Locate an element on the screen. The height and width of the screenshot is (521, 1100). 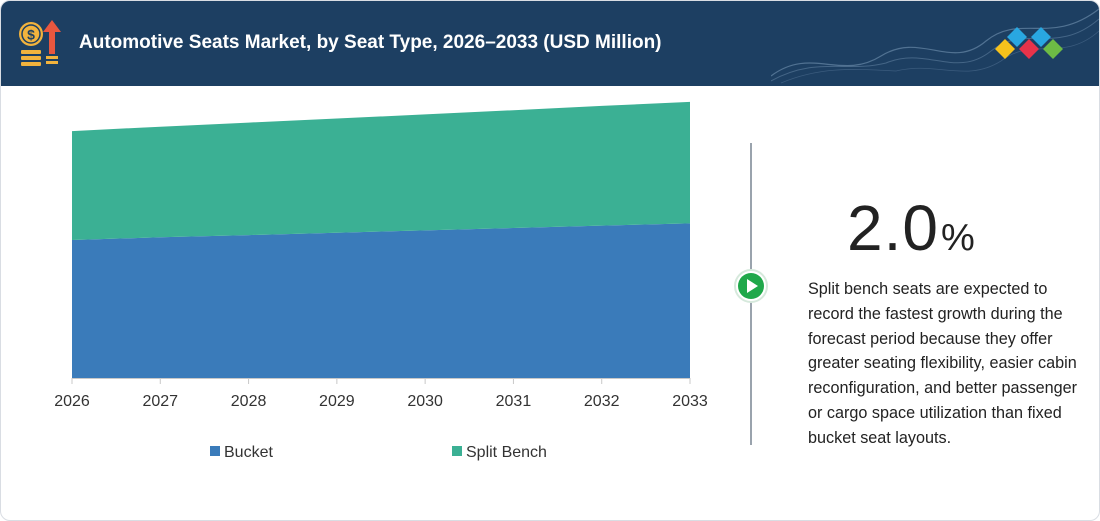
x-tick-label: 2028 is located at coordinates (249, 401).